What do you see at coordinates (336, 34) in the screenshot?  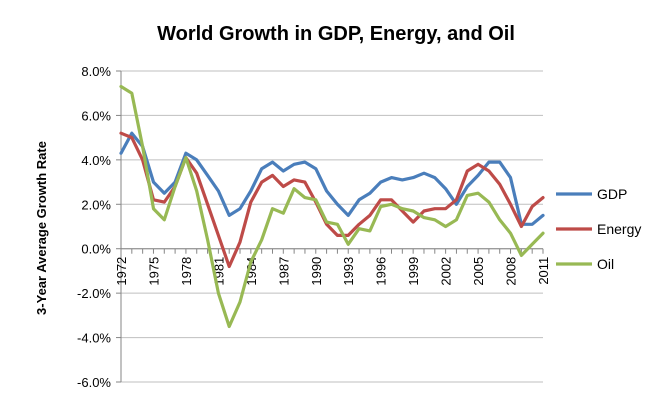 I see `chart-title: World Growth in GDP, Energy, and Oil` at bounding box center [336, 34].